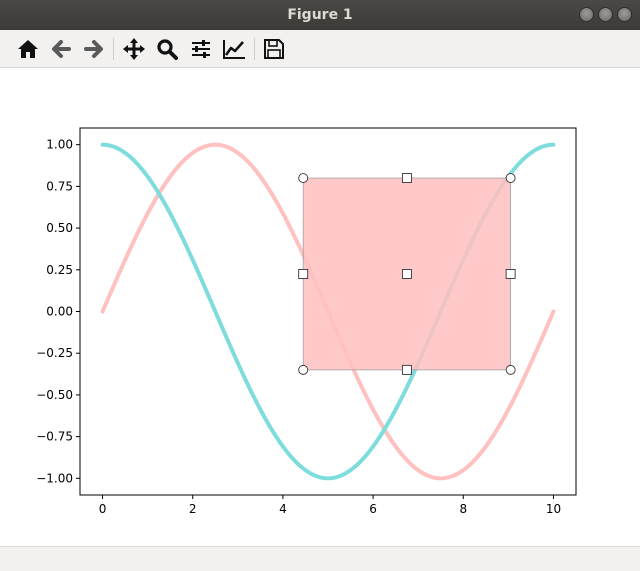  I want to click on home-button, so click(28, 49).